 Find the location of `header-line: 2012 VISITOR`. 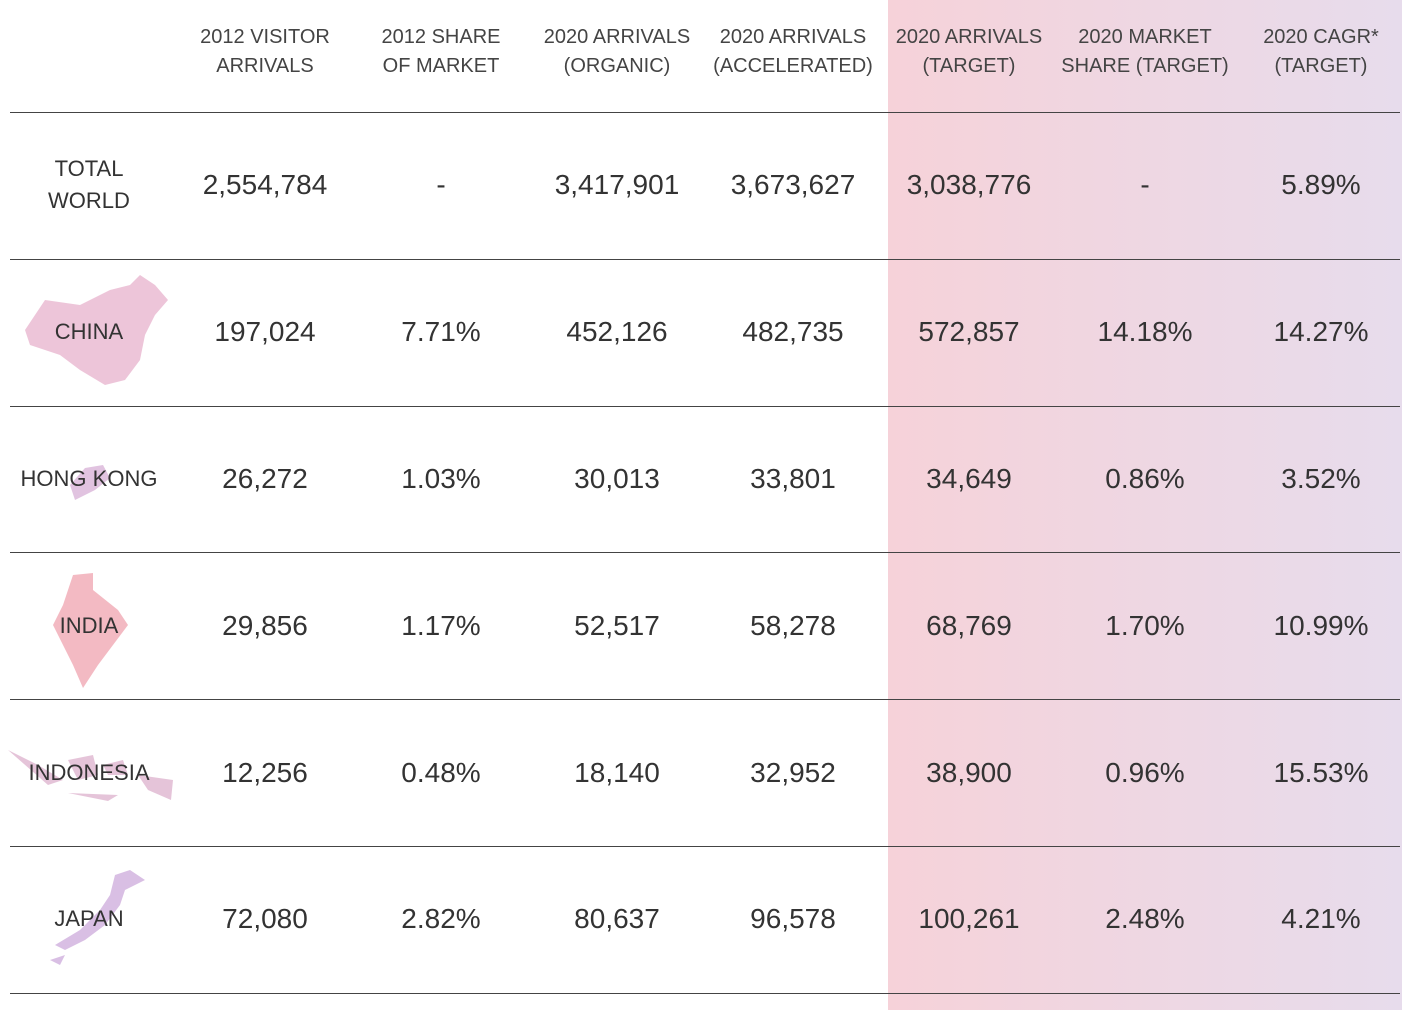

header-line: 2012 VISITOR is located at coordinates (265, 37).